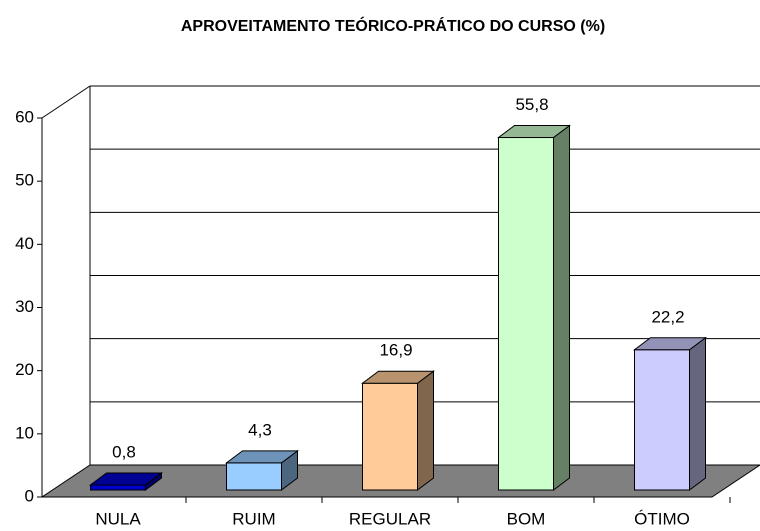 Image resolution: width=760 pixels, height=531 pixels. What do you see at coordinates (124, 451) in the screenshot?
I see `value-label: 0,8` at bounding box center [124, 451].